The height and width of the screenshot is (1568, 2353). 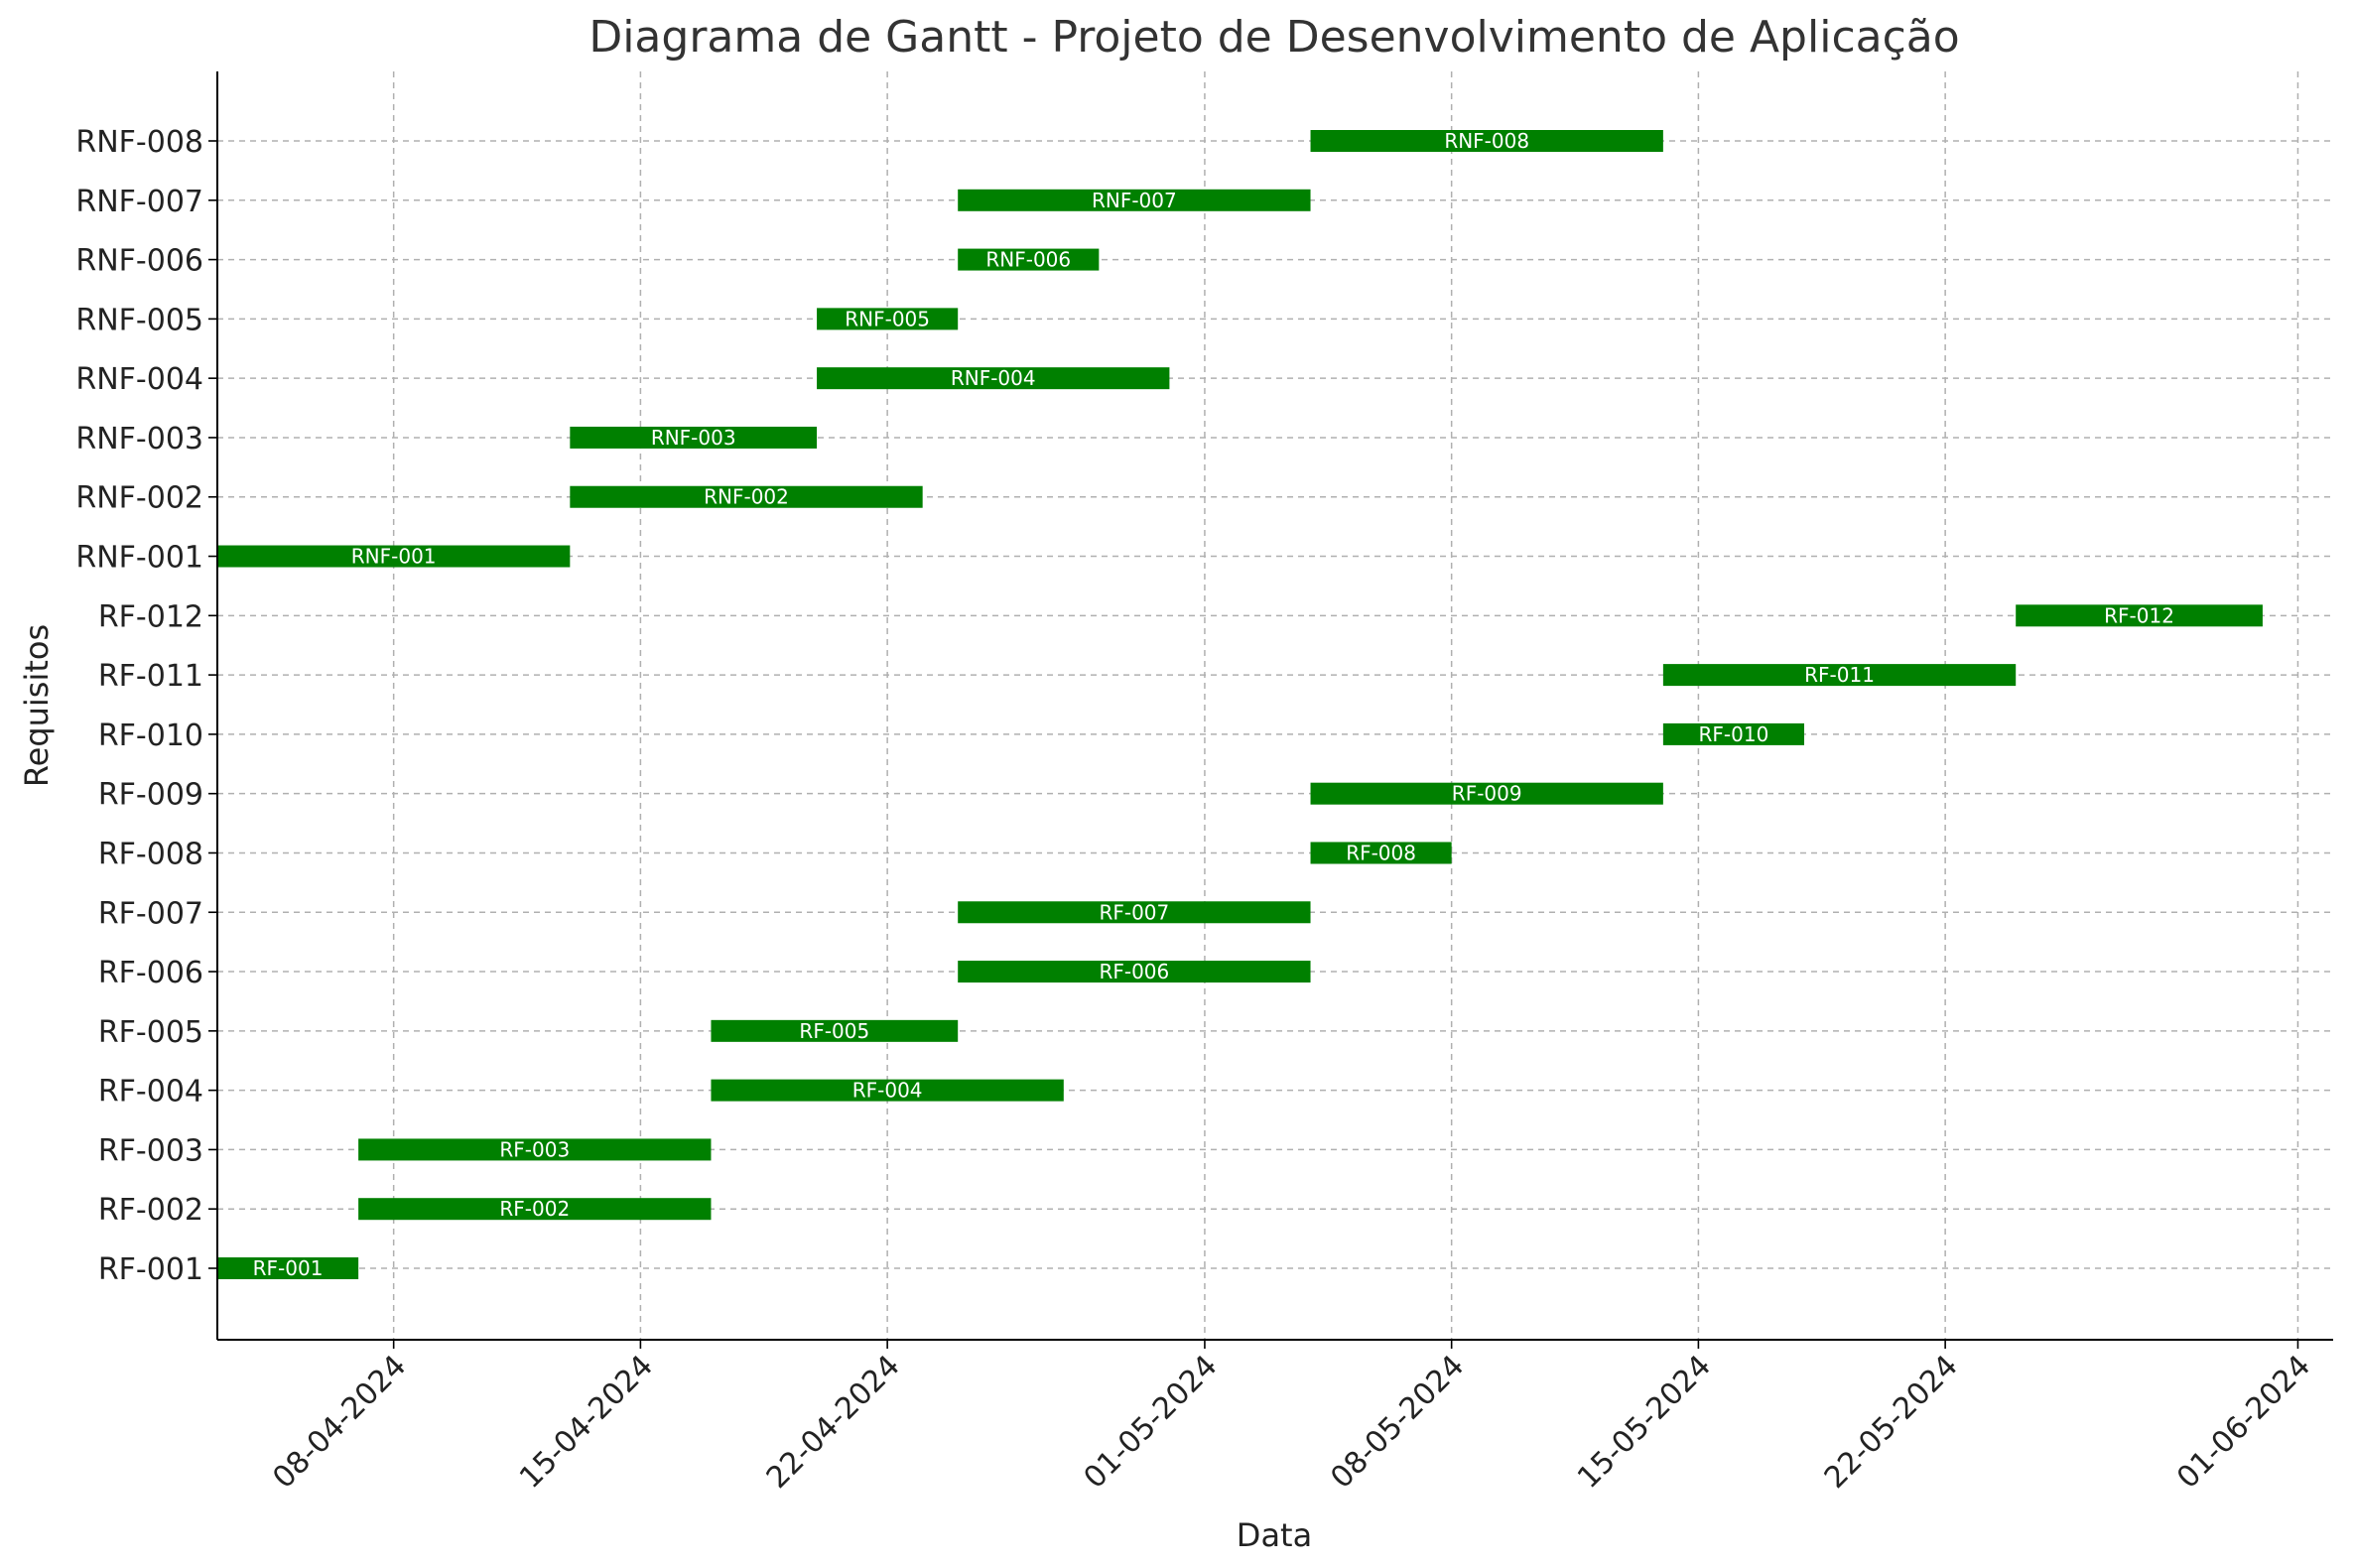 What do you see at coordinates (150, 1092) in the screenshot?
I see `y-tick-label-rf-004: RF-004` at bounding box center [150, 1092].